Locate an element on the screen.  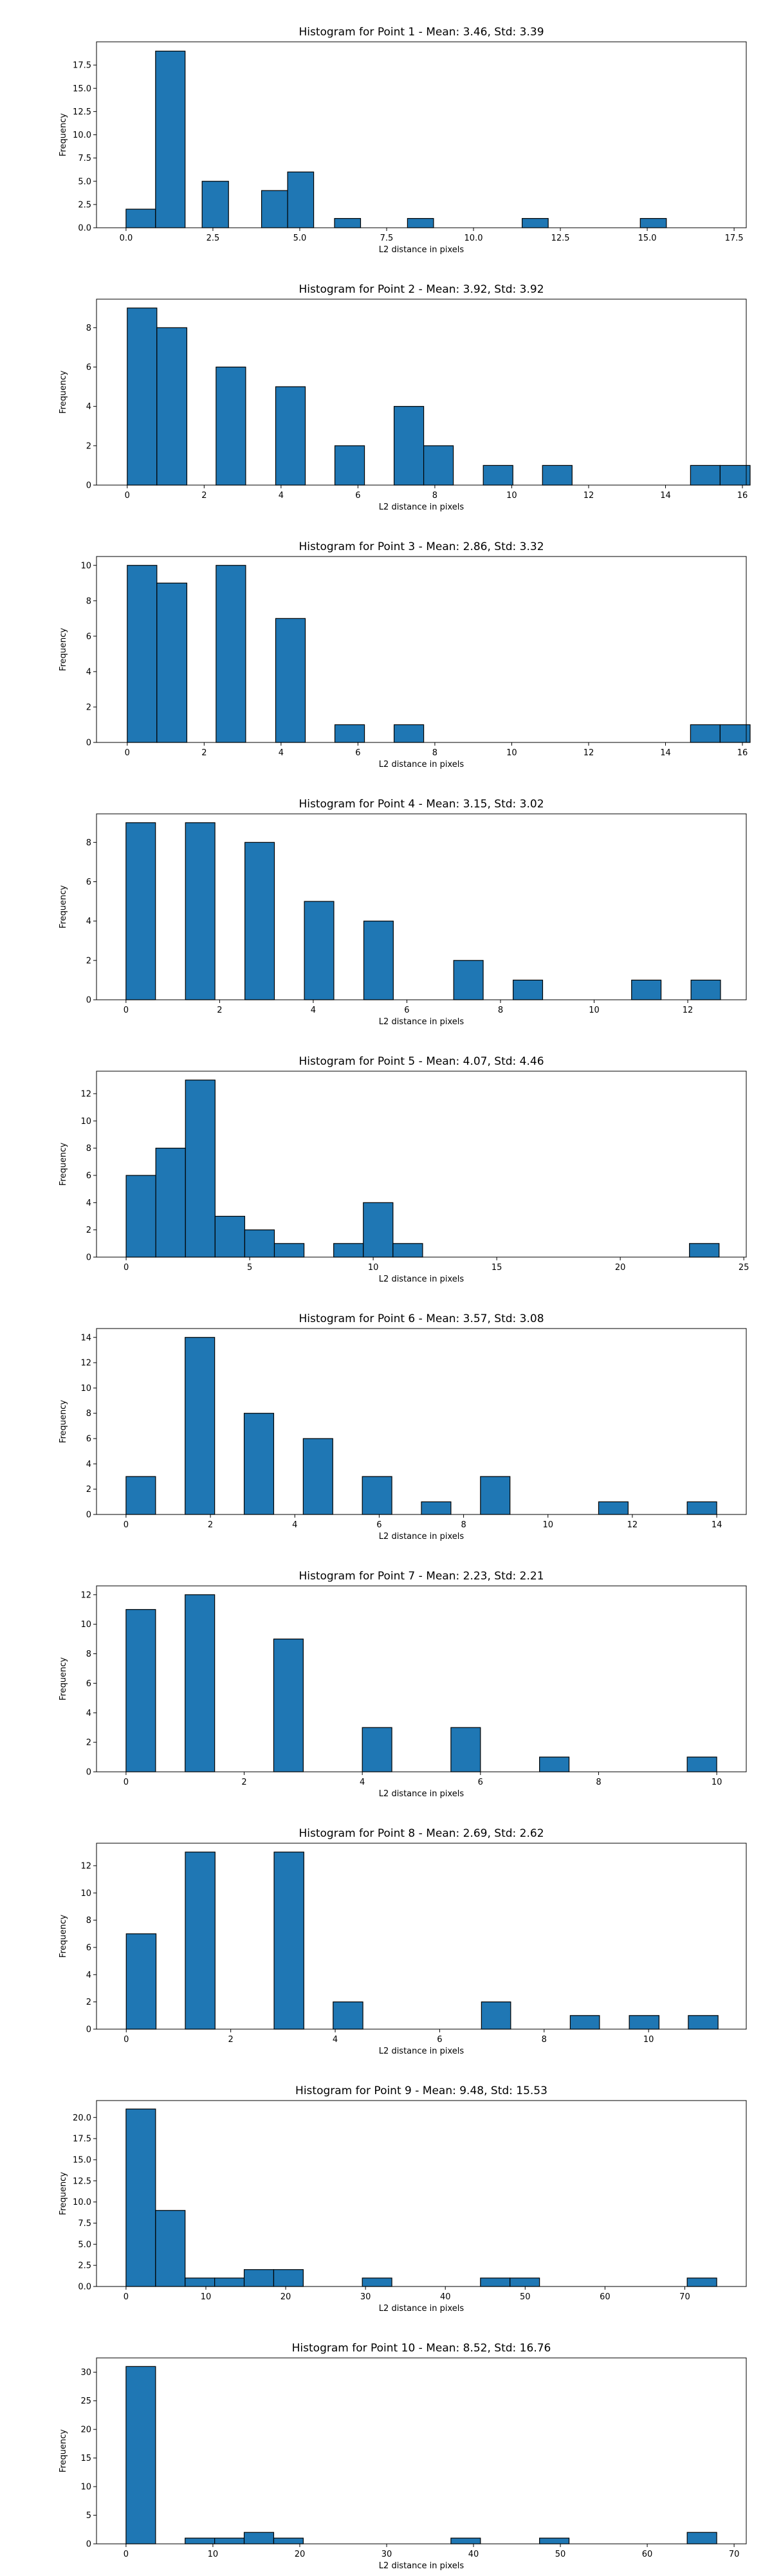
y-tick-label: 15.0 is located at coordinates (82, 2160).